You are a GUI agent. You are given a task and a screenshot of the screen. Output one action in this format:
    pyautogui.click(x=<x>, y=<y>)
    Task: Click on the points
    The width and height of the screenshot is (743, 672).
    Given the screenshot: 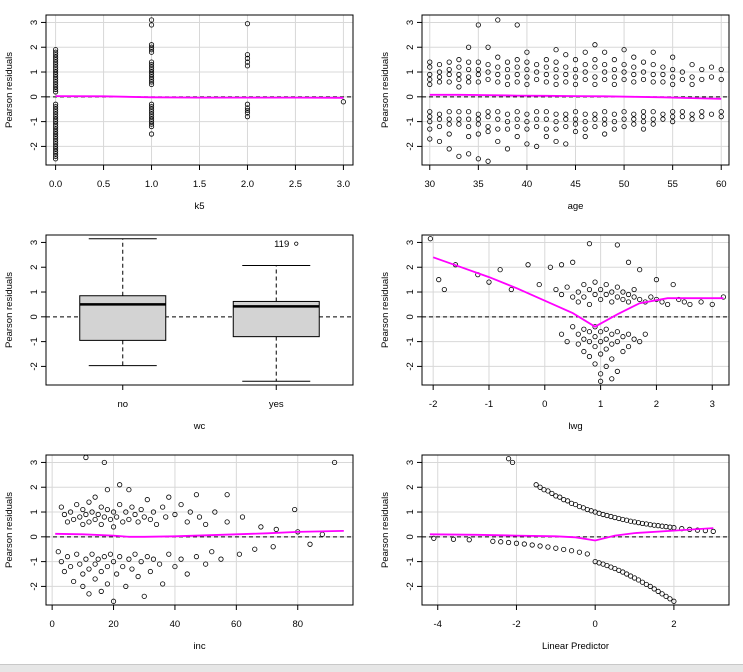 What is the action you would take?
    pyautogui.click(x=575, y=90)
    